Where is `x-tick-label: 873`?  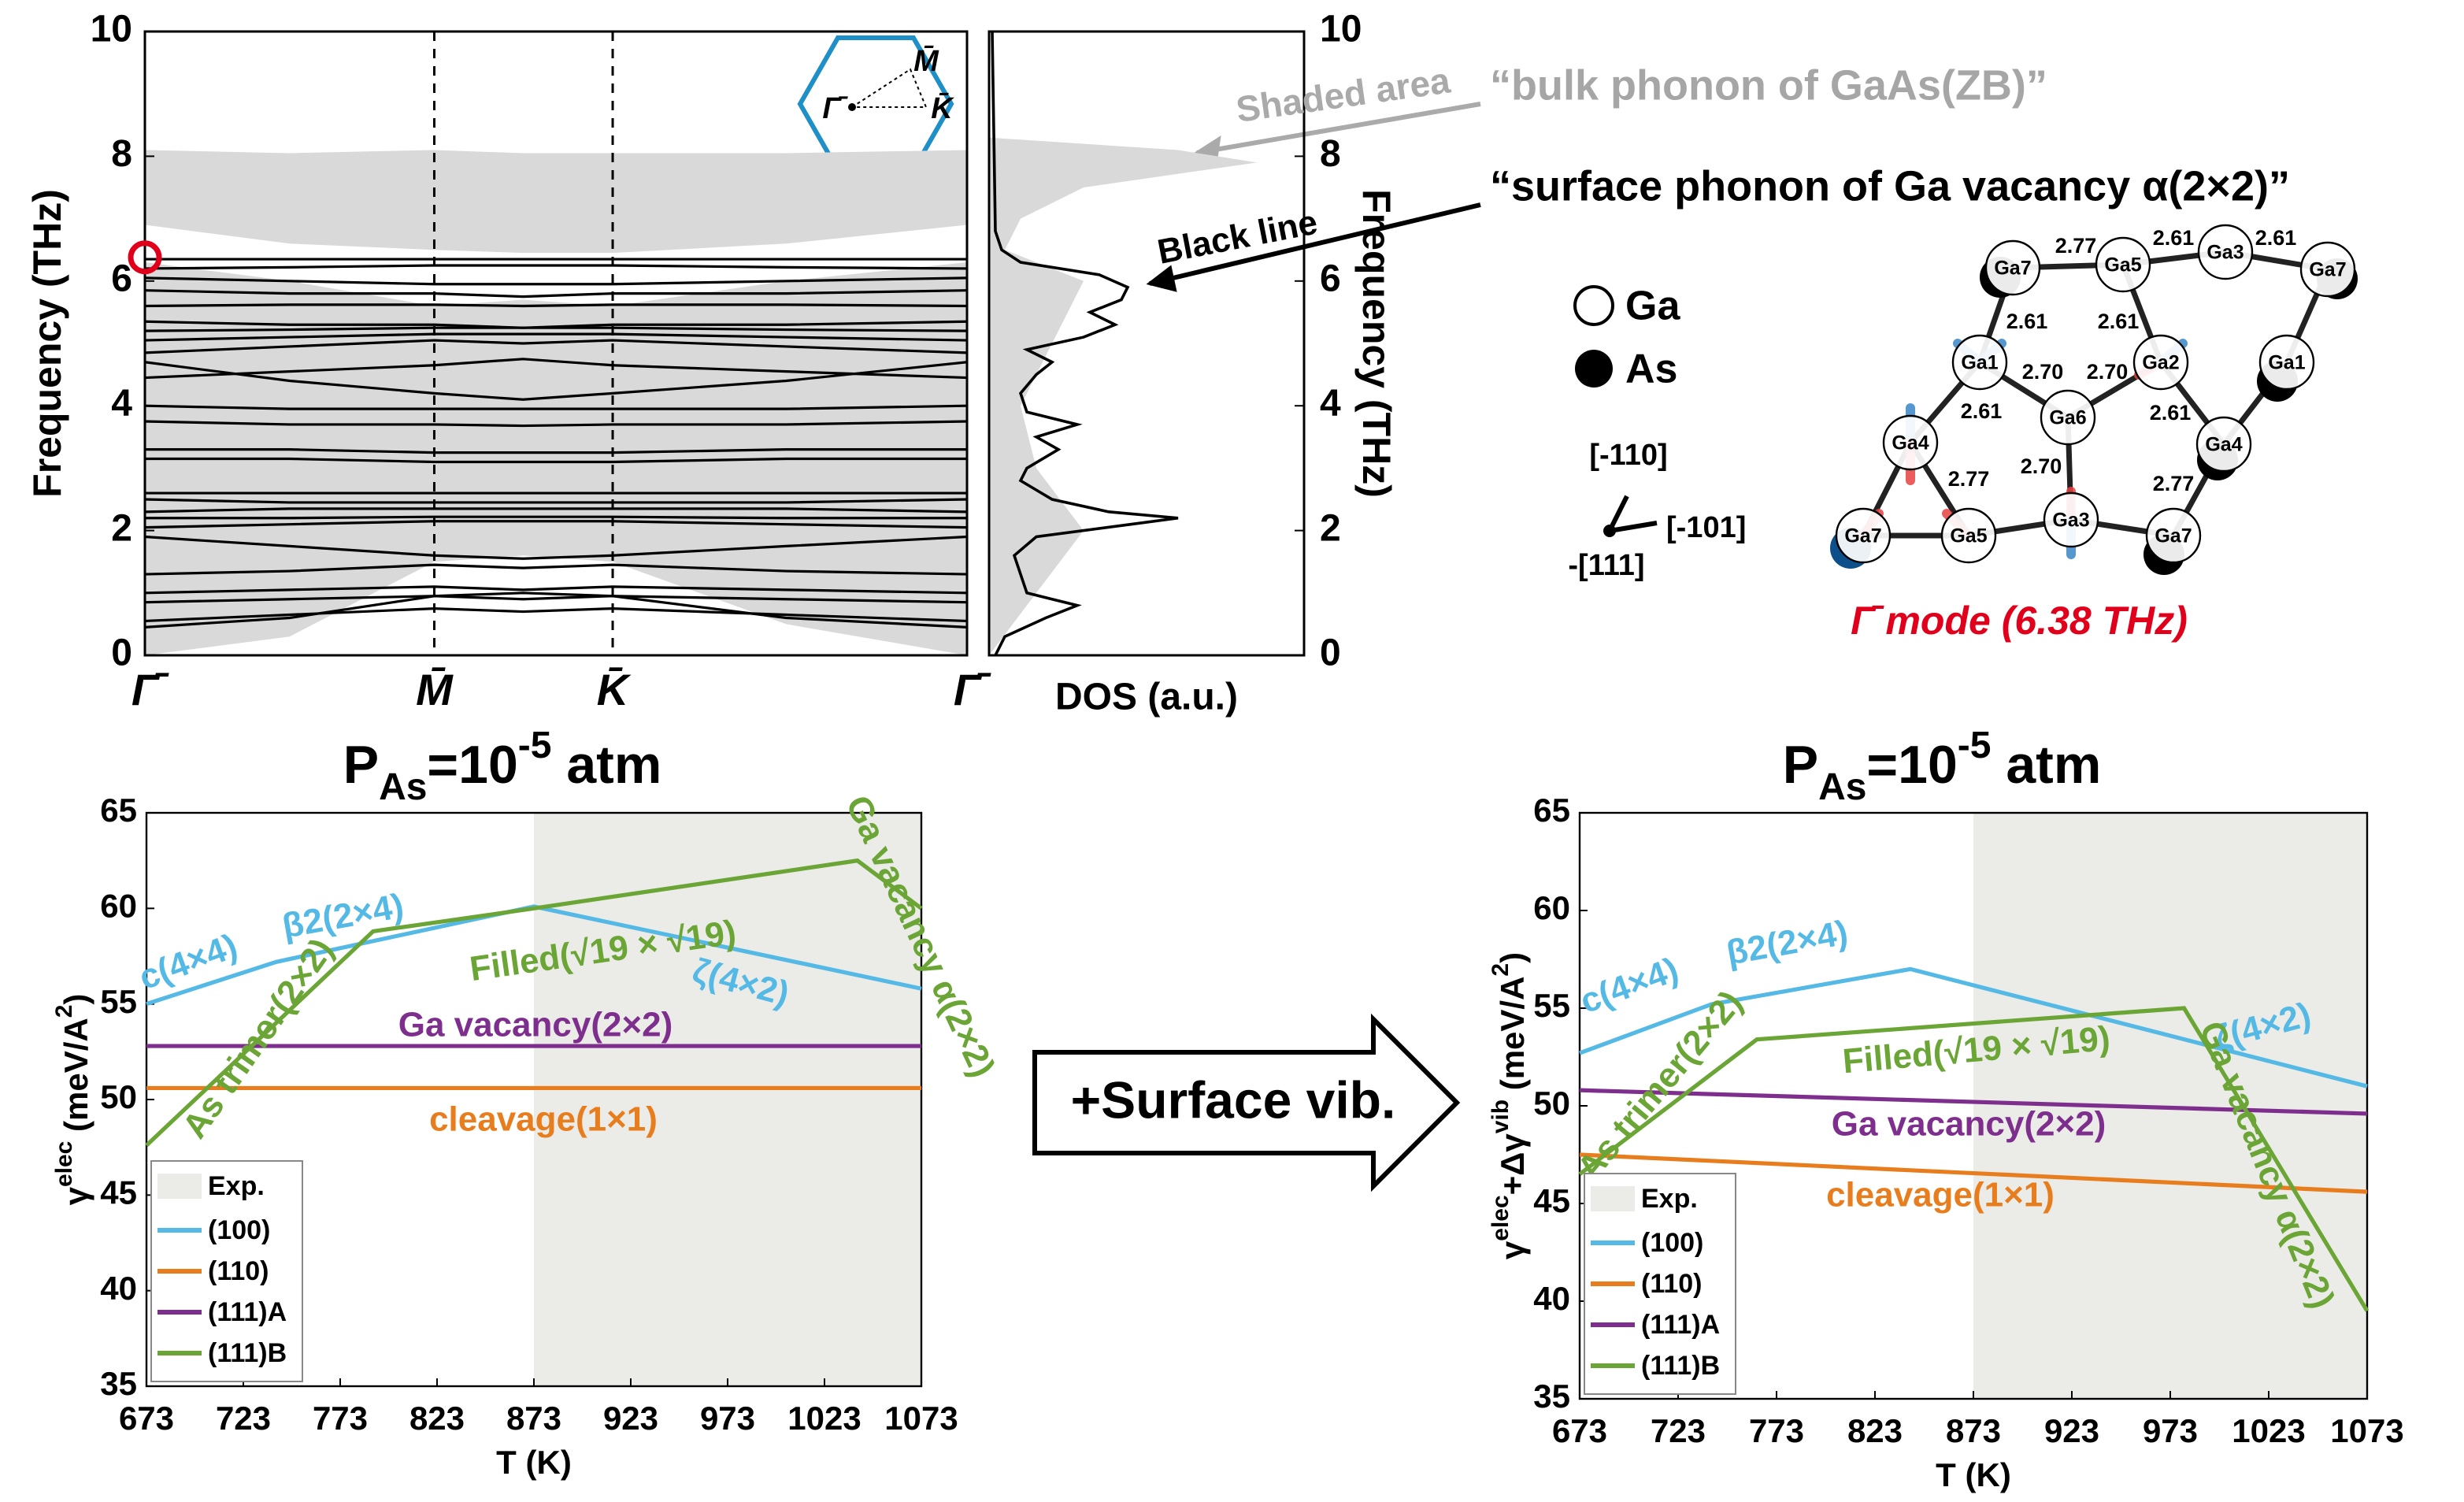 x-tick-label: 873 is located at coordinates (1973, 1431).